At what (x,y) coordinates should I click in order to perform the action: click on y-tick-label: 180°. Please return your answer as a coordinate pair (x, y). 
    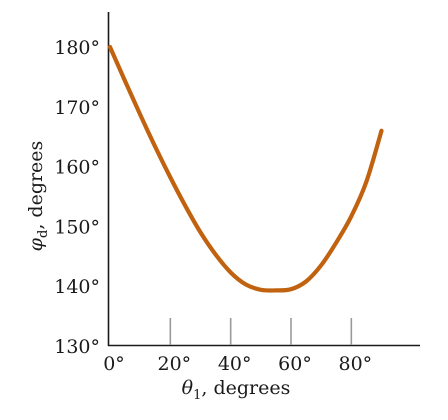
    Looking at the image, I should click on (77, 48).